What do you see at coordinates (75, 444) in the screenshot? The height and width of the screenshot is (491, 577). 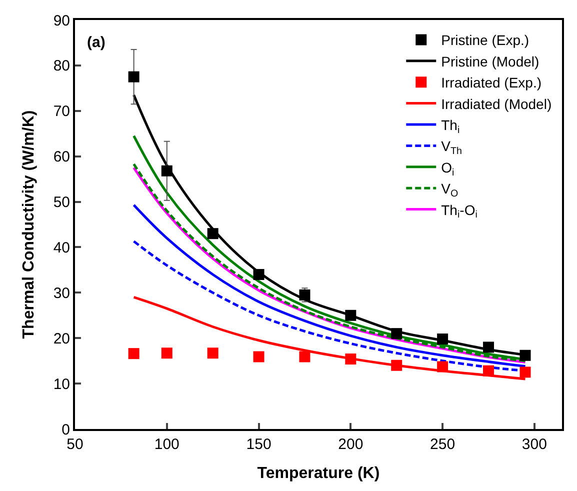 I see `x-tick-label: 50` at bounding box center [75, 444].